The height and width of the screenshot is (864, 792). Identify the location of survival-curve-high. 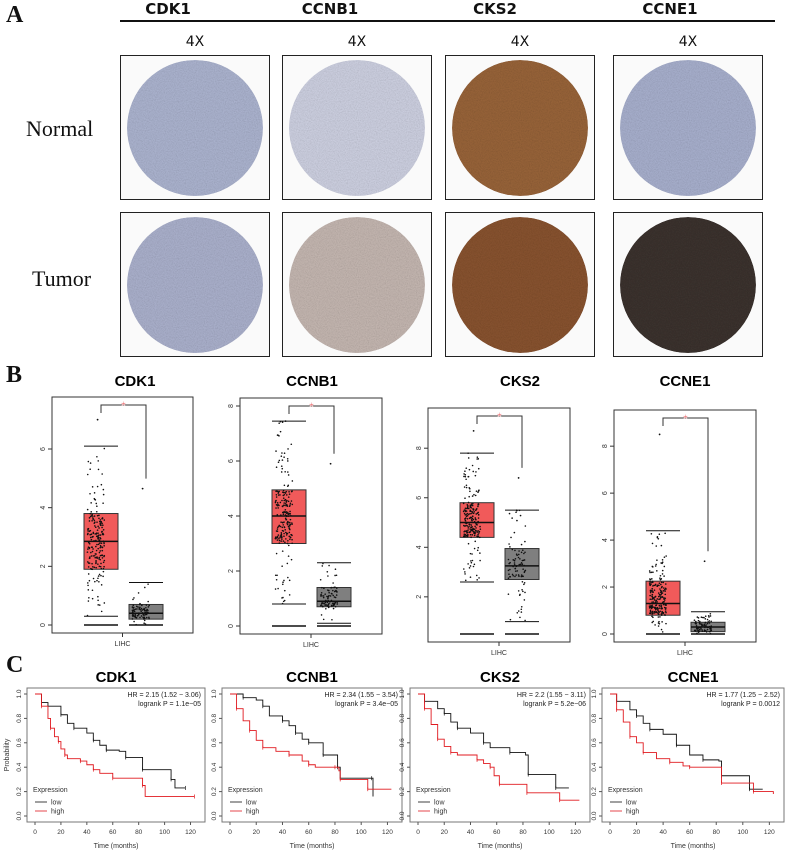
(115, 745).